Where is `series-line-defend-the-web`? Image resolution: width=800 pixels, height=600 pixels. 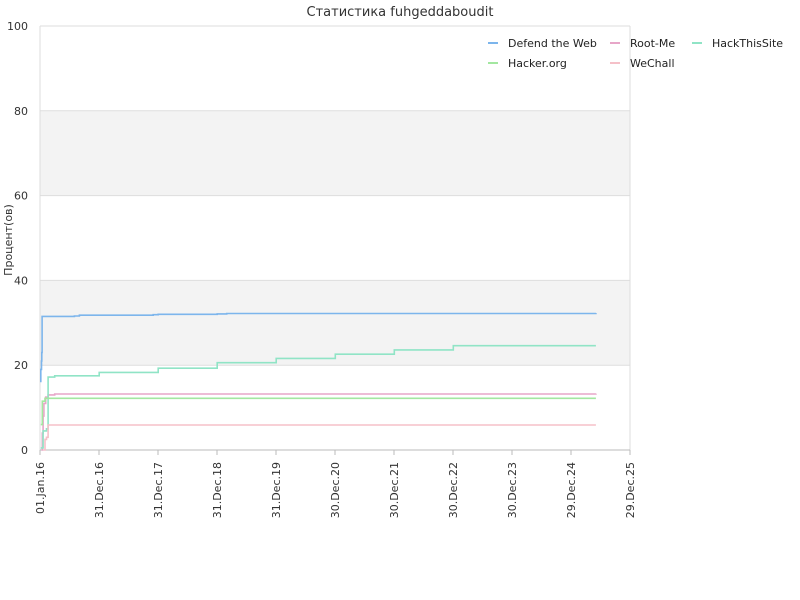 series-line-defend-the-web is located at coordinates (318, 347).